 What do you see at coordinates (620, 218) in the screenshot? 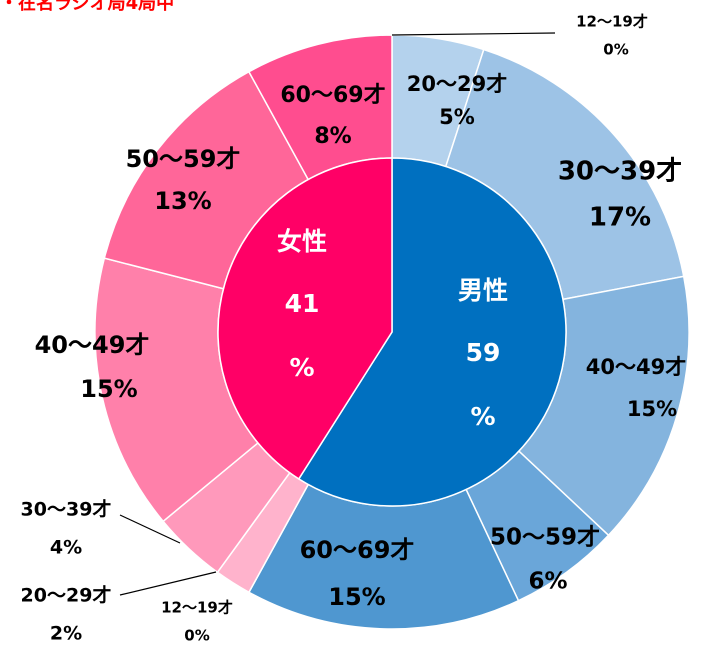
I see `segment-value: 17%` at bounding box center [620, 218].